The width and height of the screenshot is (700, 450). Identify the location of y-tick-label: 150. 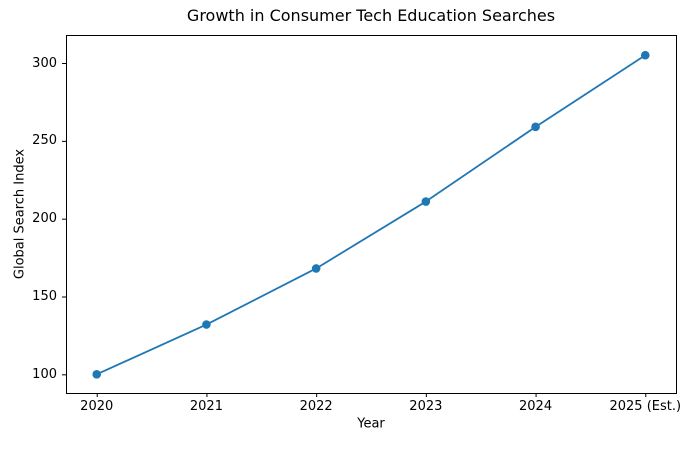
(44, 296).